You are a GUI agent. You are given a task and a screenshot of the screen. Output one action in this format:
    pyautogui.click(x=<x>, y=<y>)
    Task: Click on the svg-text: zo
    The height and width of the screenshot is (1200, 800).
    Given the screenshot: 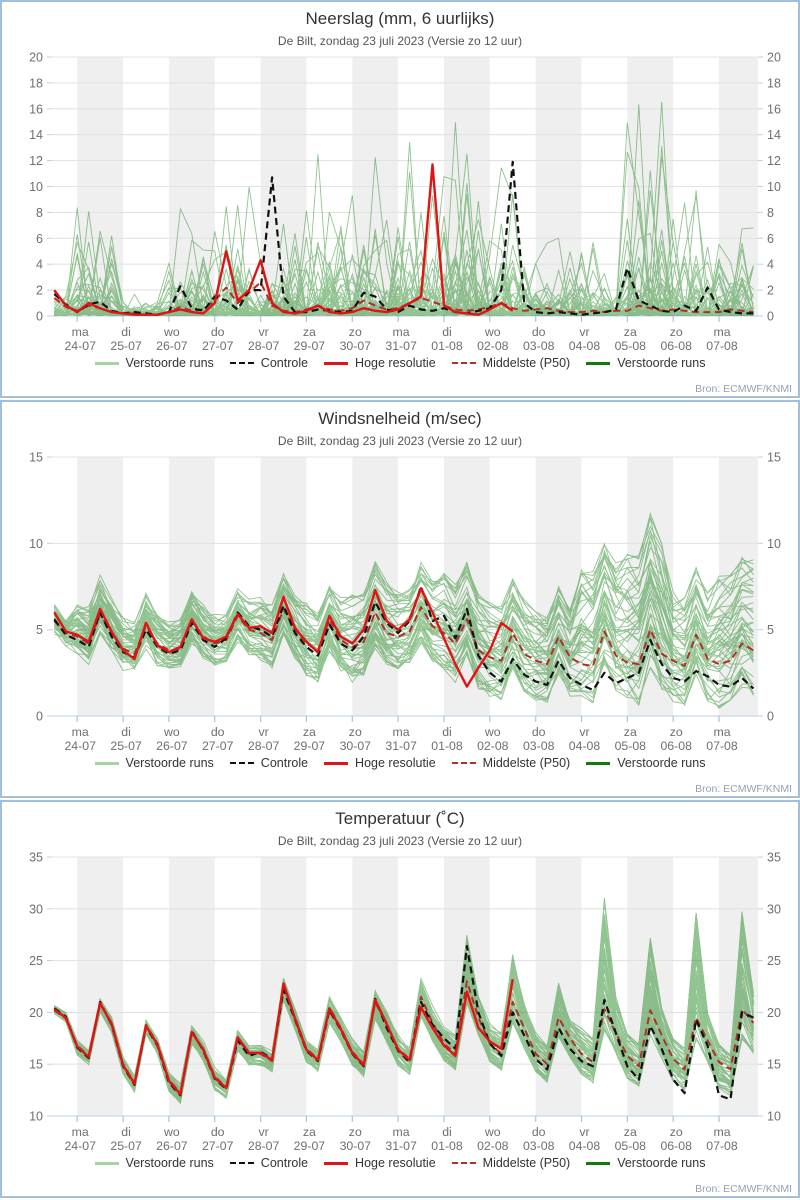 What is the action you would take?
    pyautogui.click(x=355, y=1132)
    